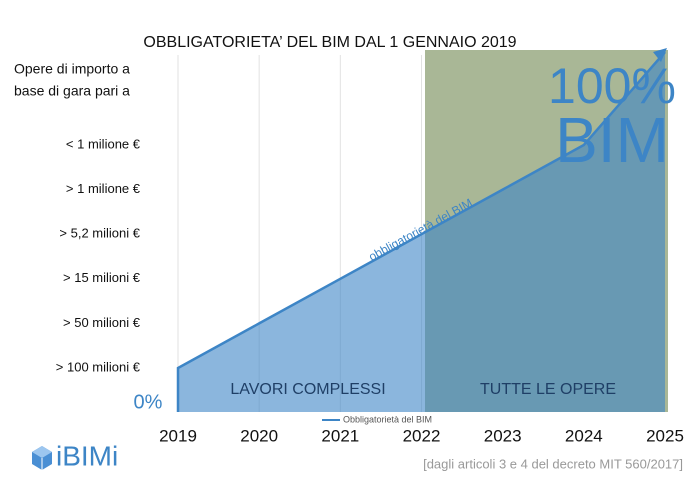  I want to click on logo-cube-top, so click(42, 452).